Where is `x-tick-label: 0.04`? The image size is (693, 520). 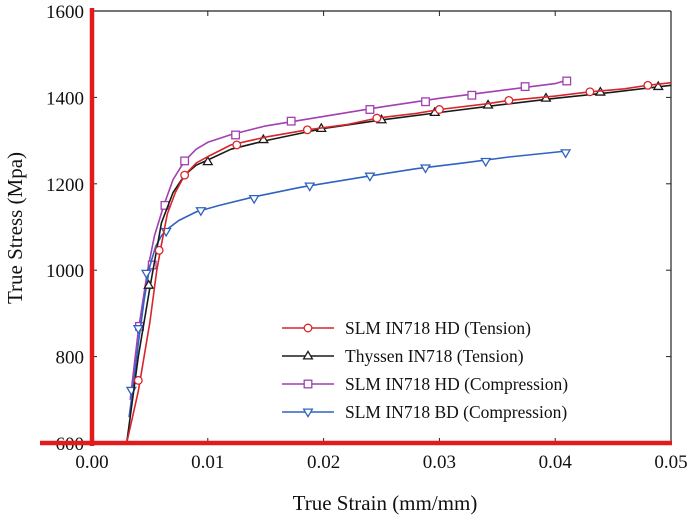
x-tick-label: 0.04 is located at coordinates (556, 462).